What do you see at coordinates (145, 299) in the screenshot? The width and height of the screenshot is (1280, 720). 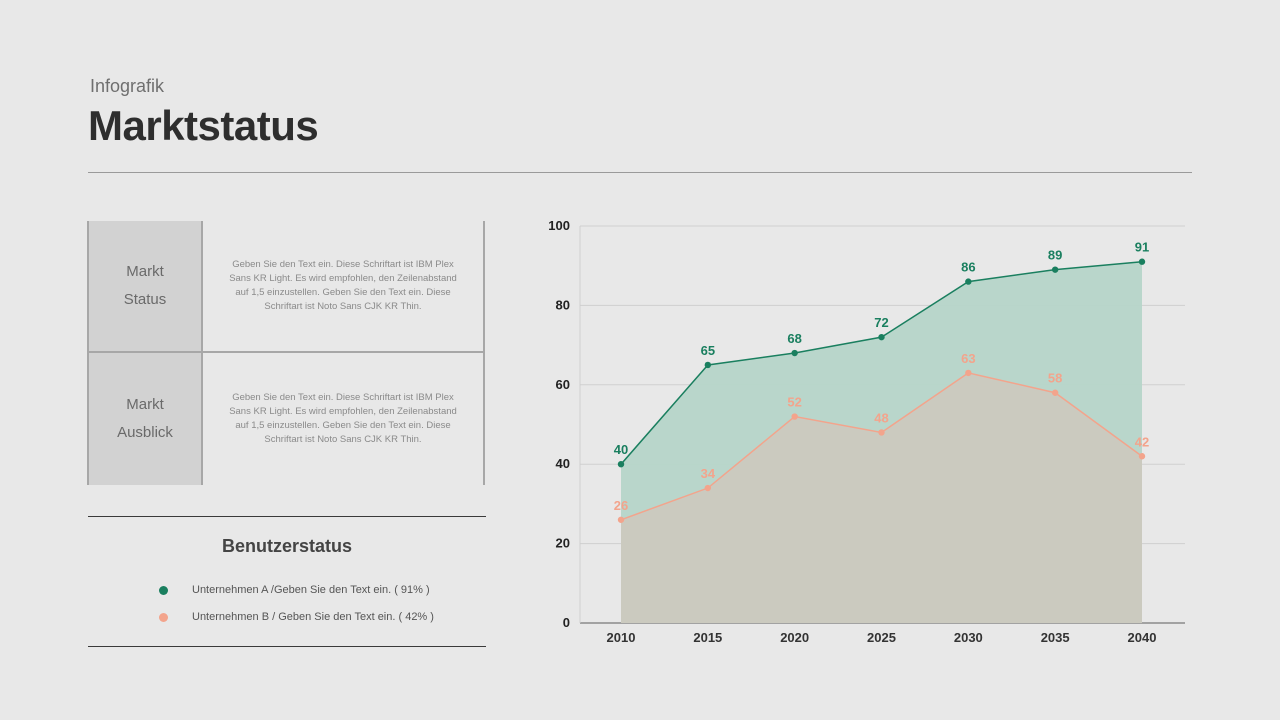 I see `info-label-line2: Status` at bounding box center [145, 299].